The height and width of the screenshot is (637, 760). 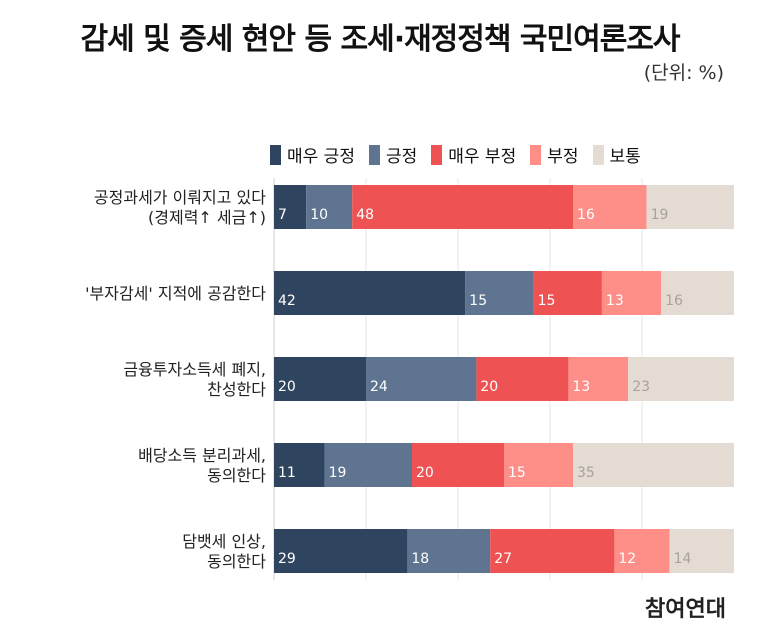 What do you see at coordinates (180, 197) in the screenshot?
I see `category-label: 공정과세가 이뤄지고 있다` at bounding box center [180, 197].